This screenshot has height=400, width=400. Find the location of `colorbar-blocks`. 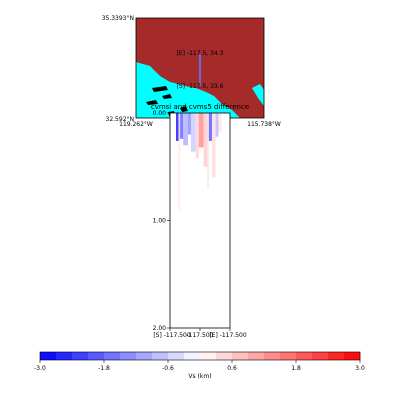

colorbar-blocks is located at coordinates (200, 356).